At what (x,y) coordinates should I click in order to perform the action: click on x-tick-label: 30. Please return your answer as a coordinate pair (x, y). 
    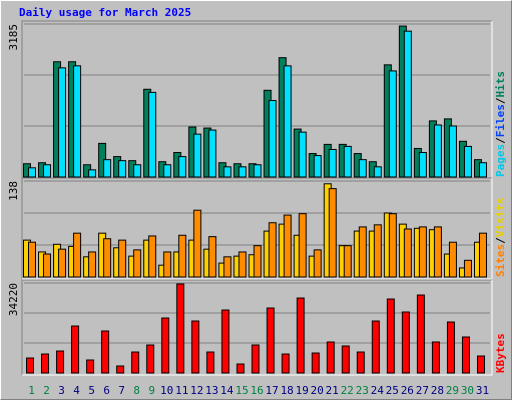
    Looking at the image, I should click on (467, 390).